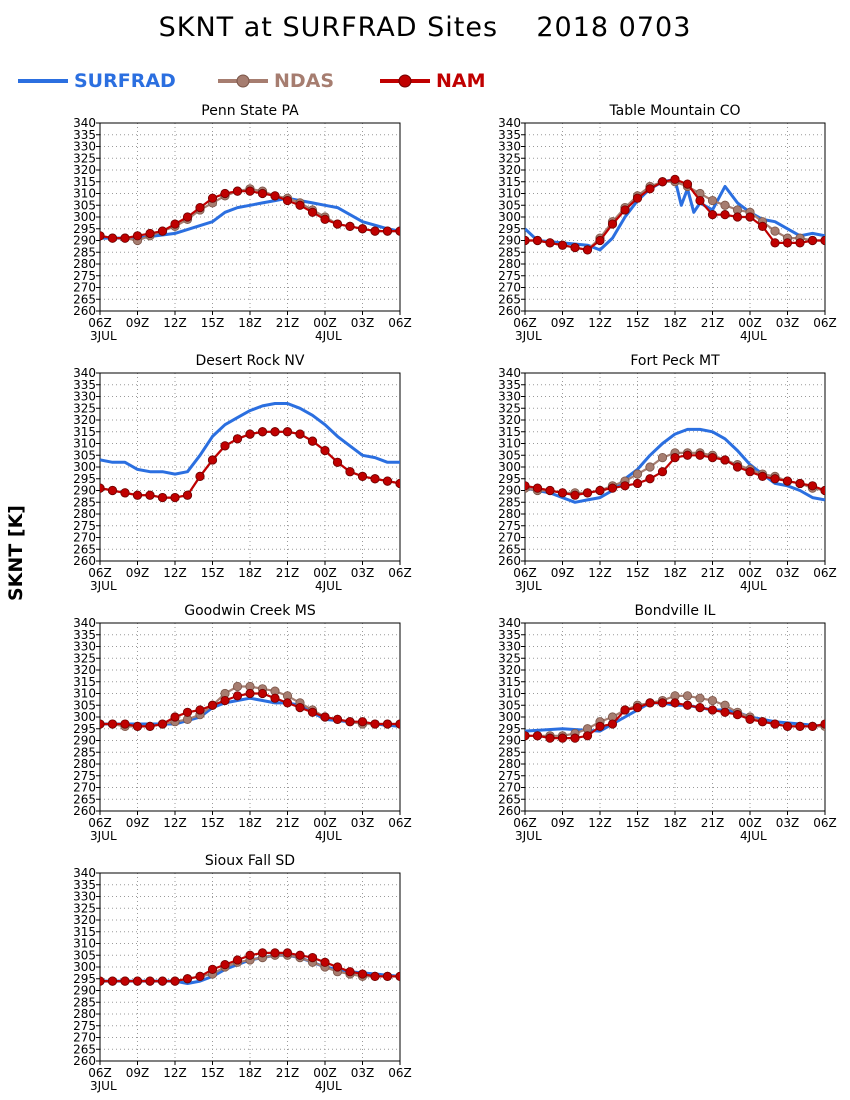 The width and height of the screenshot is (850, 1100). What do you see at coordinates (328, 836) in the screenshot?
I see `x-date-label: 4JUL` at bounding box center [328, 836].